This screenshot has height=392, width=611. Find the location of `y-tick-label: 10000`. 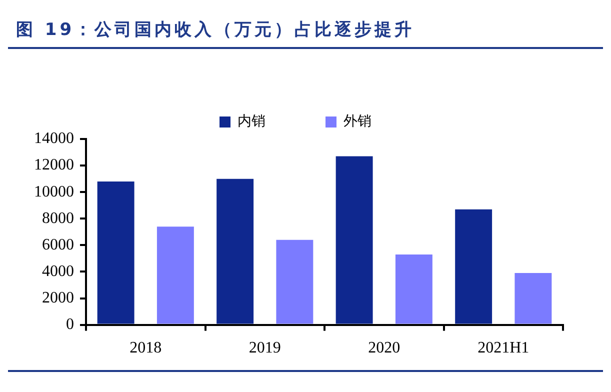

y-tick-label: 10000 is located at coordinates (54, 191).